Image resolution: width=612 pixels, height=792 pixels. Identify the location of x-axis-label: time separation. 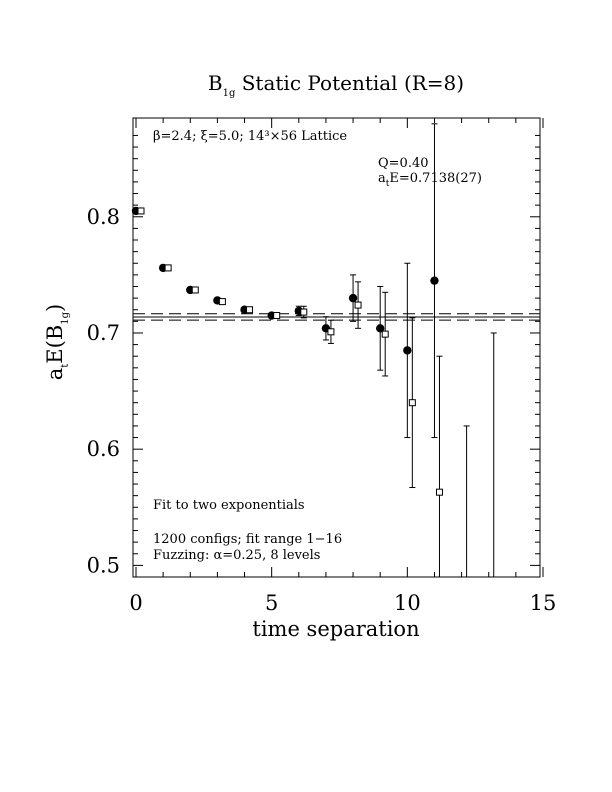
(335, 629).